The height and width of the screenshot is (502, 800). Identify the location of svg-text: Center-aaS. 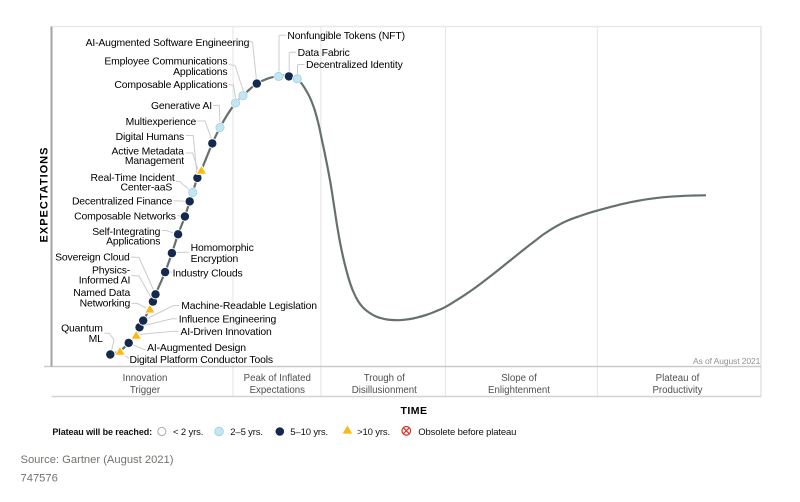
(147, 188).